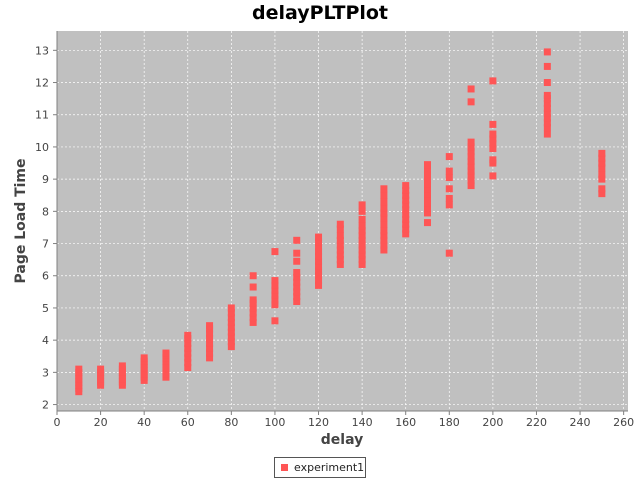 The width and height of the screenshot is (640, 480). I want to click on x-tick-label: 180, so click(449, 422).